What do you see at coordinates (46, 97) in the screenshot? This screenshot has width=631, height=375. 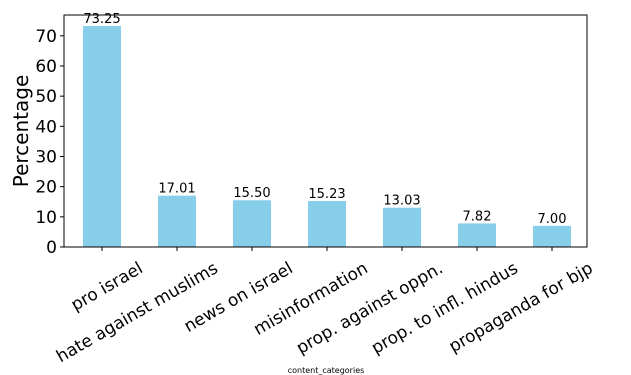 I see `y-tick-label: 50` at bounding box center [46, 97].